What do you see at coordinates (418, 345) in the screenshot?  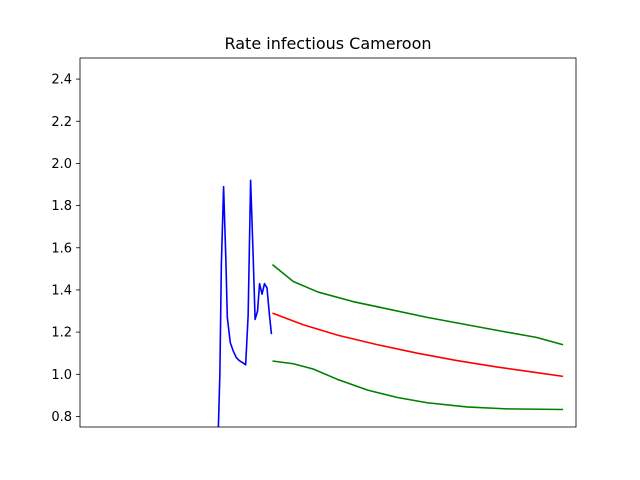 I see `series-line-projection` at bounding box center [418, 345].